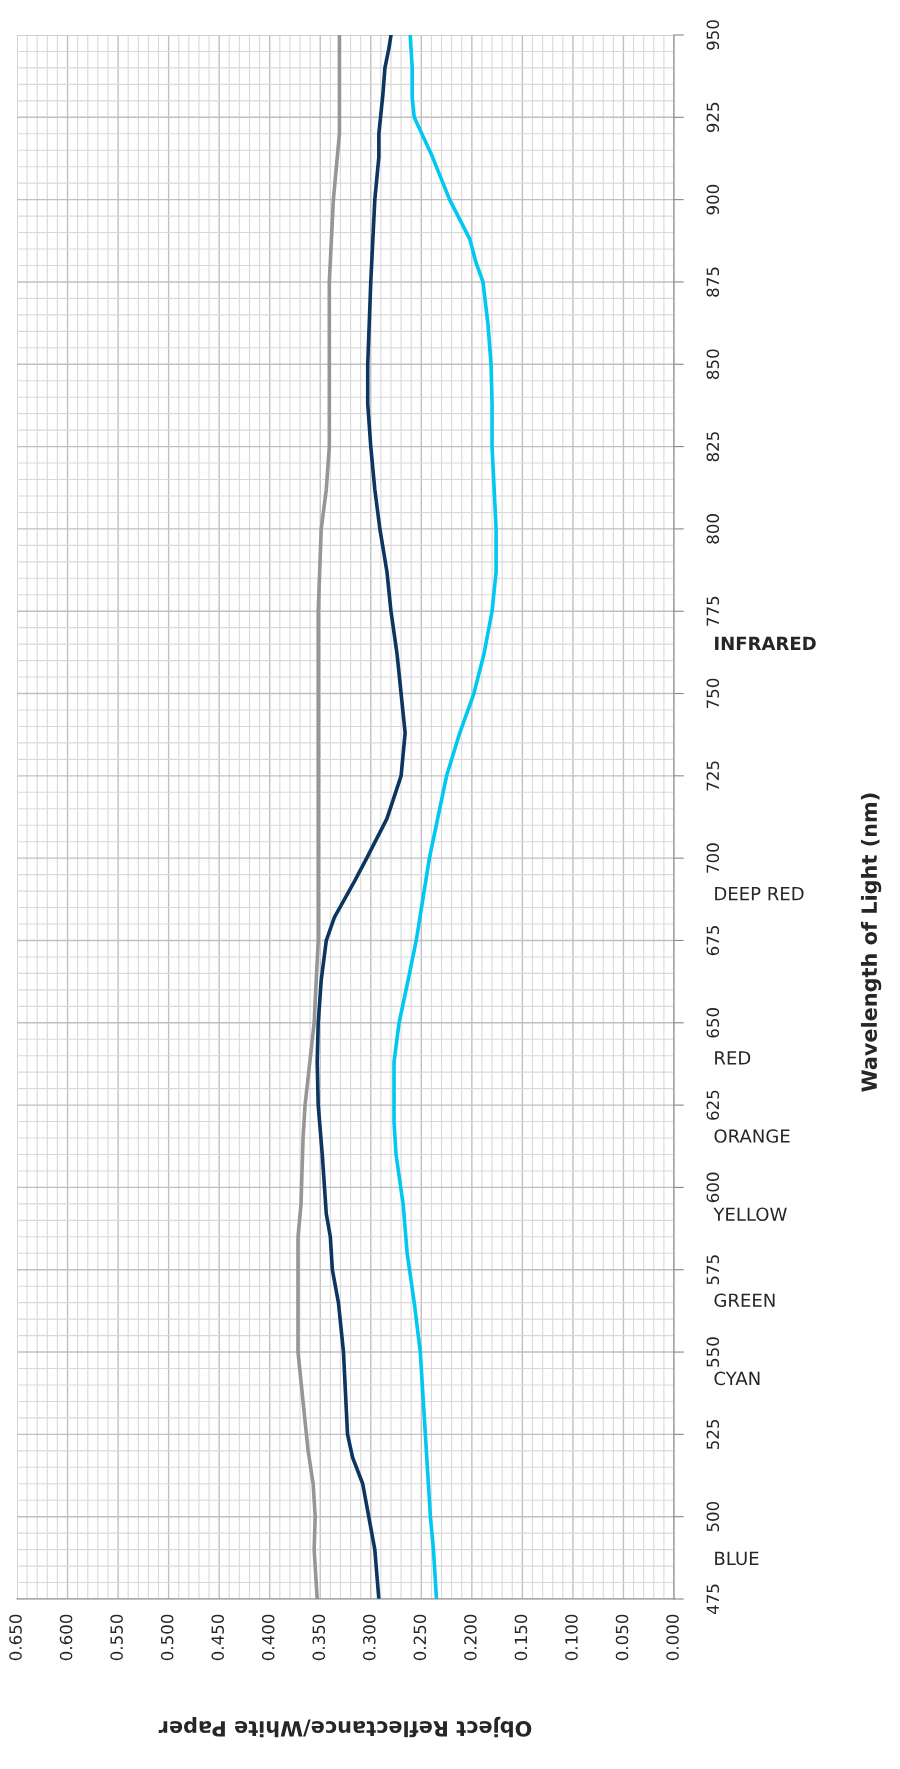  I want to click on y-tick-label: 850, so click(713, 364).